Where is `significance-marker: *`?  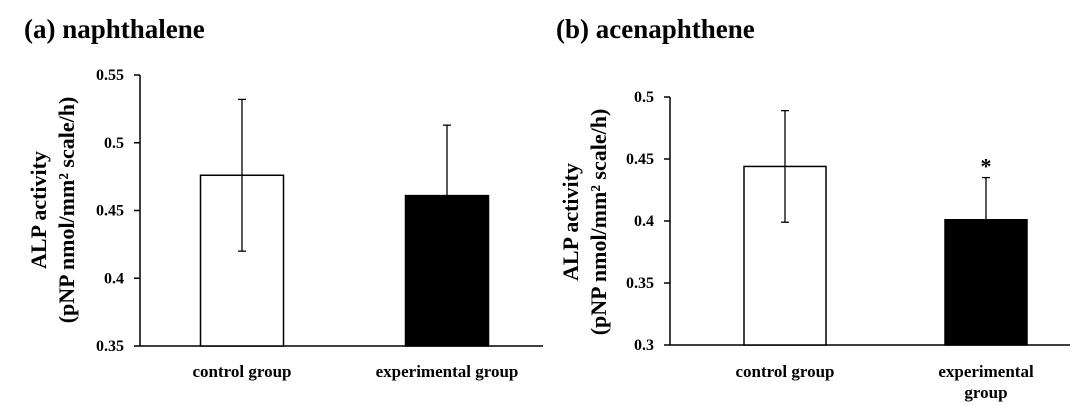 significance-marker: * is located at coordinates (986, 166).